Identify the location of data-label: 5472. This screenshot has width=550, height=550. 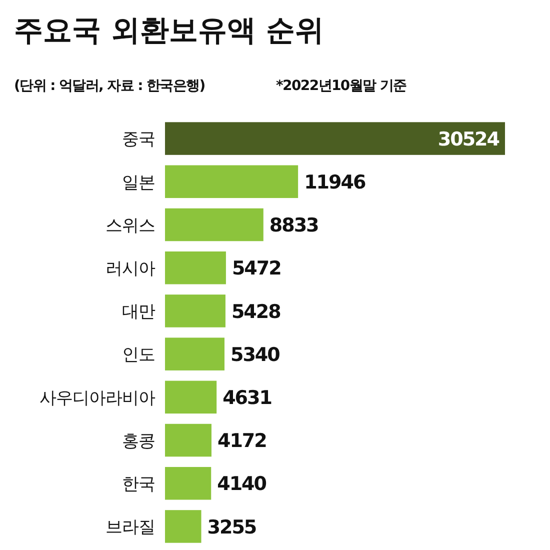
(256, 269).